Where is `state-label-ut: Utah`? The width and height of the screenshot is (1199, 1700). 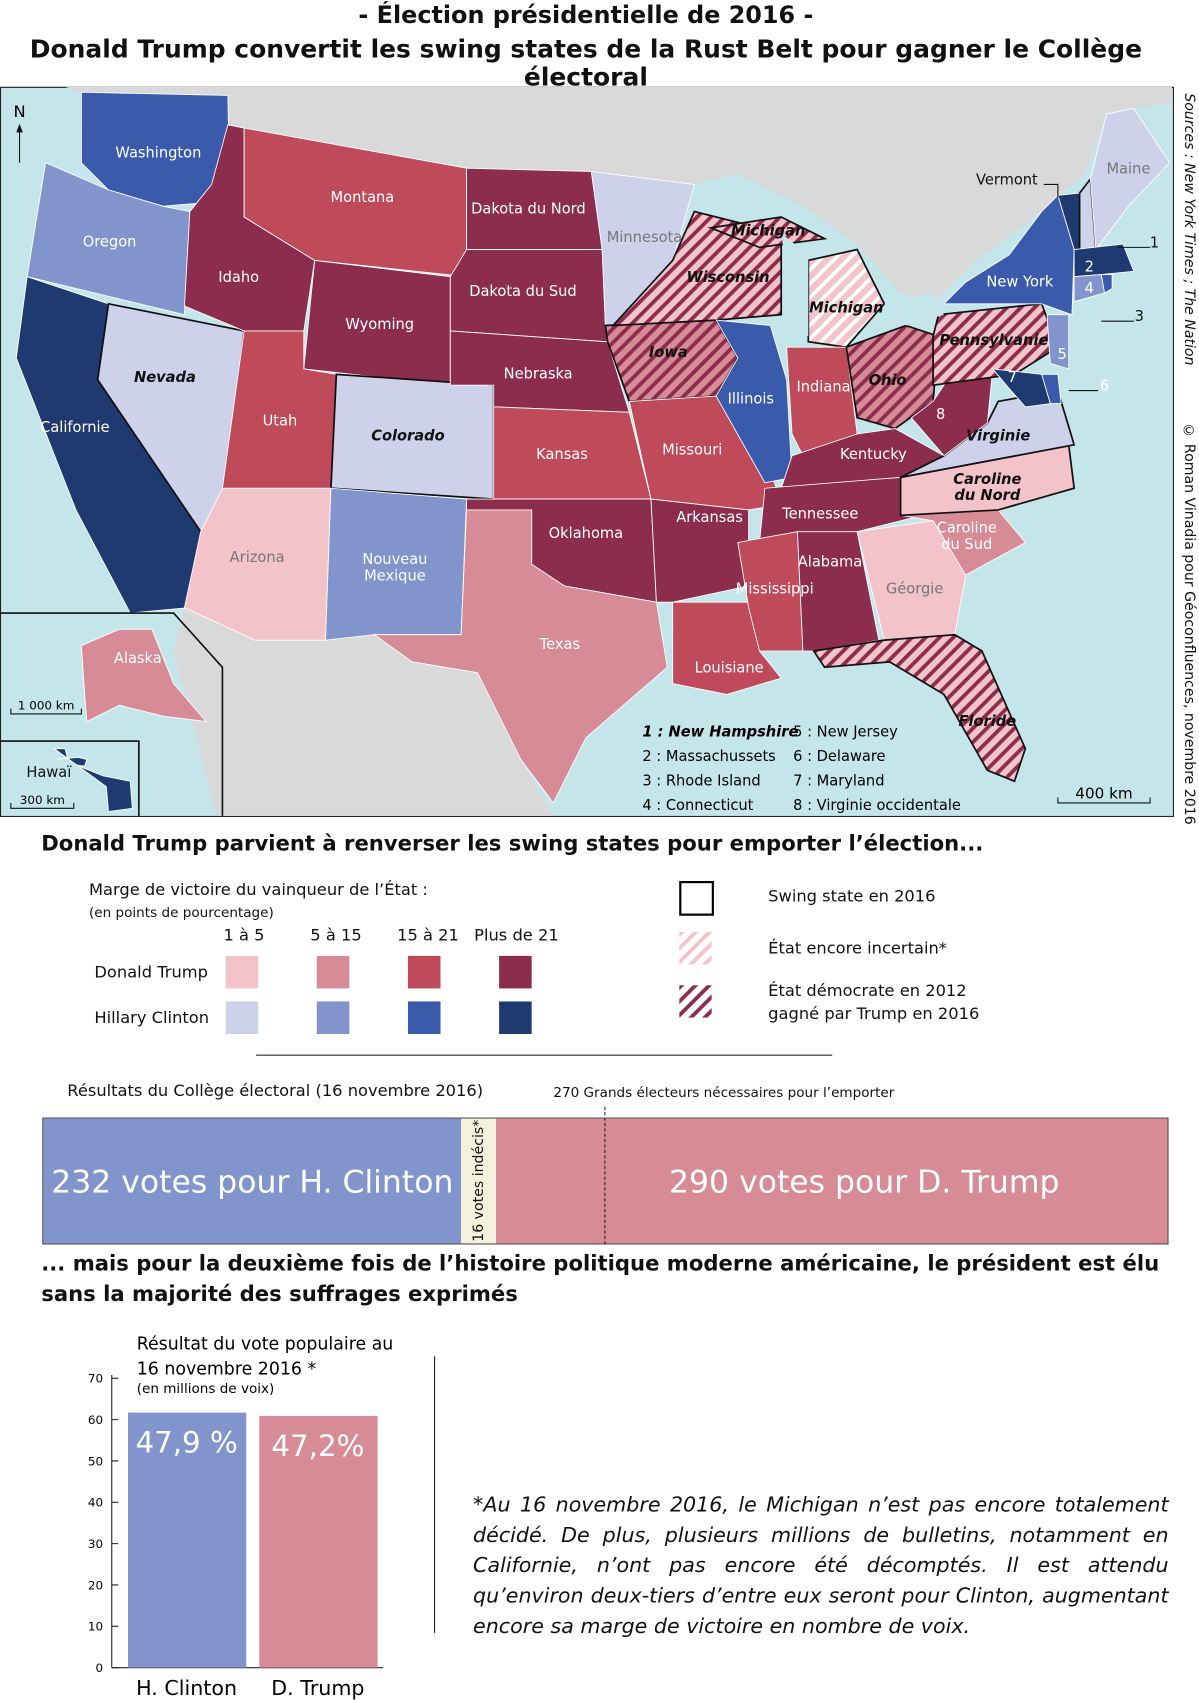
state-label-ut: Utah is located at coordinates (280, 420).